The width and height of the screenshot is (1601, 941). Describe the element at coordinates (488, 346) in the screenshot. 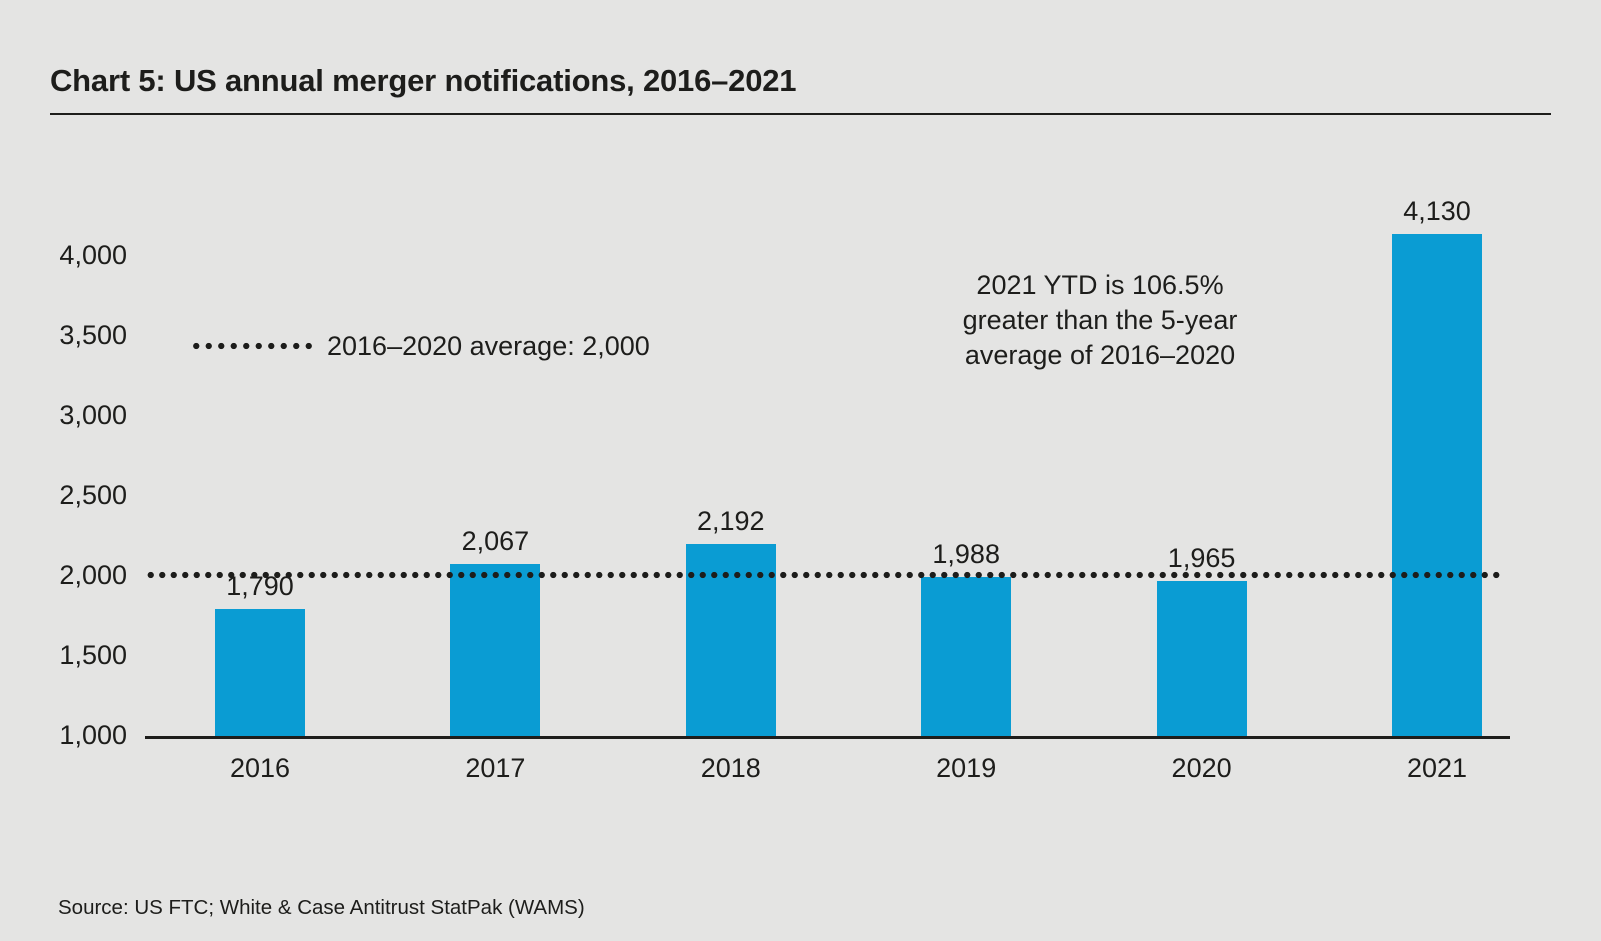

I see `legend-label: 2016–2020 average: 2,000` at that location.